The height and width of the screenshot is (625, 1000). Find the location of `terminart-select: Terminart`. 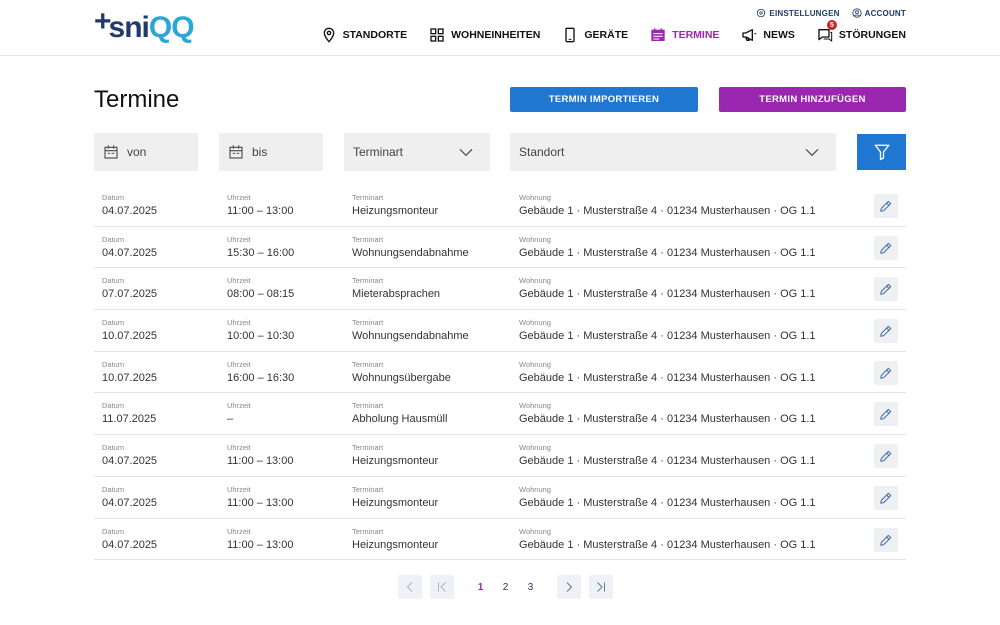

terminart-select: Terminart is located at coordinates (417, 152).